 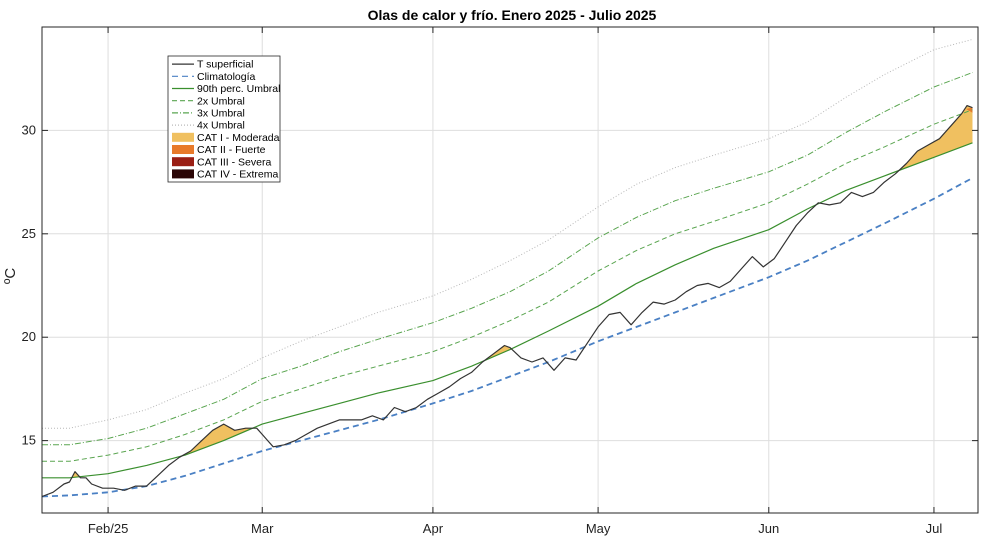 What do you see at coordinates (29, 336) in the screenshot?
I see `y-tick-label: 20` at bounding box center [29, 336].